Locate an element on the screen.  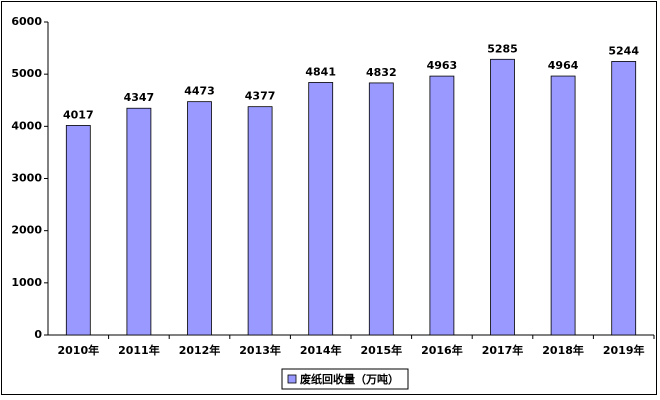
x-tick-label: 2016年 is located at coordinates (442, 350).